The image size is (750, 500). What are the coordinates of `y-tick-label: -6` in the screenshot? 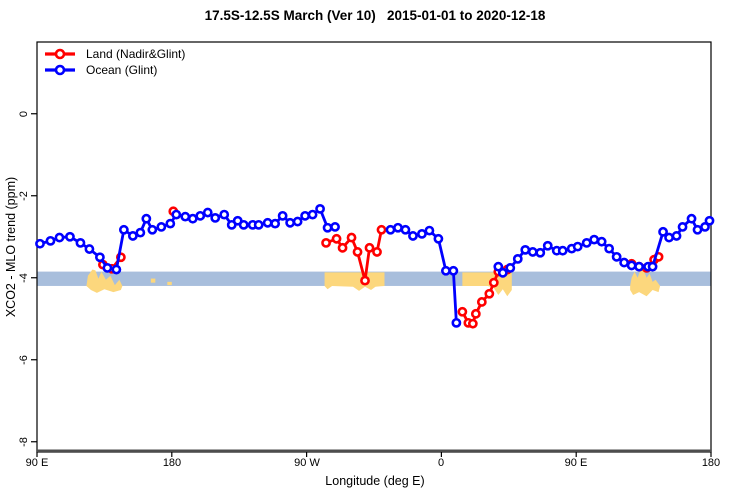 It's located at (24, 360).